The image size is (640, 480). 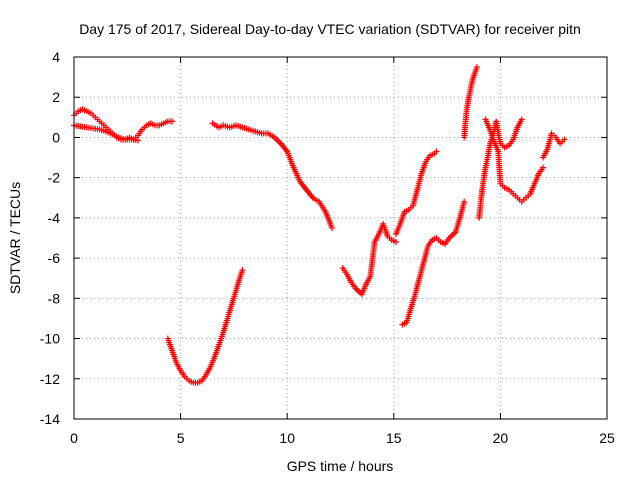 What do you see at coordinates (106, 133) in the screenshot?
I see `series-arc2` at bounding box center [106, 133].